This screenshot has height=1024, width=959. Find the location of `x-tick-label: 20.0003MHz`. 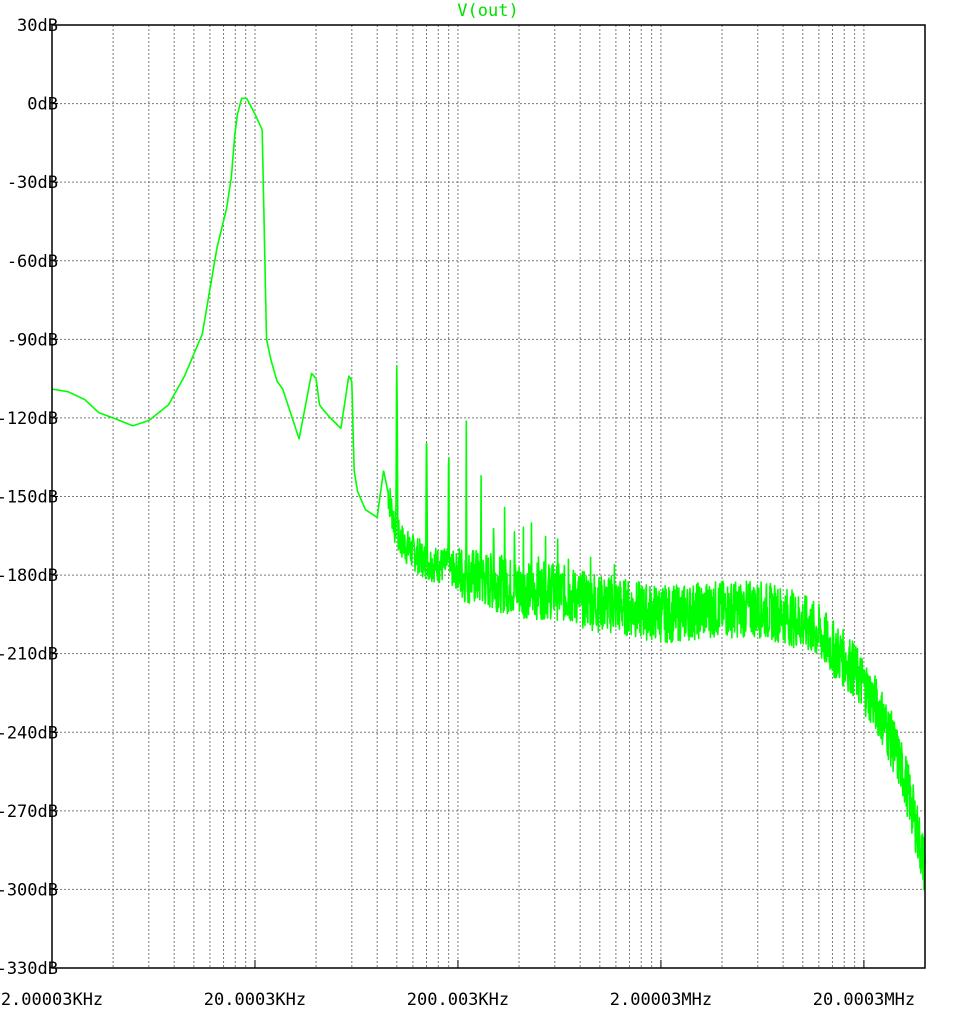

x-tick-label: 20.0003MHz is located at coordinates (864, 1000).